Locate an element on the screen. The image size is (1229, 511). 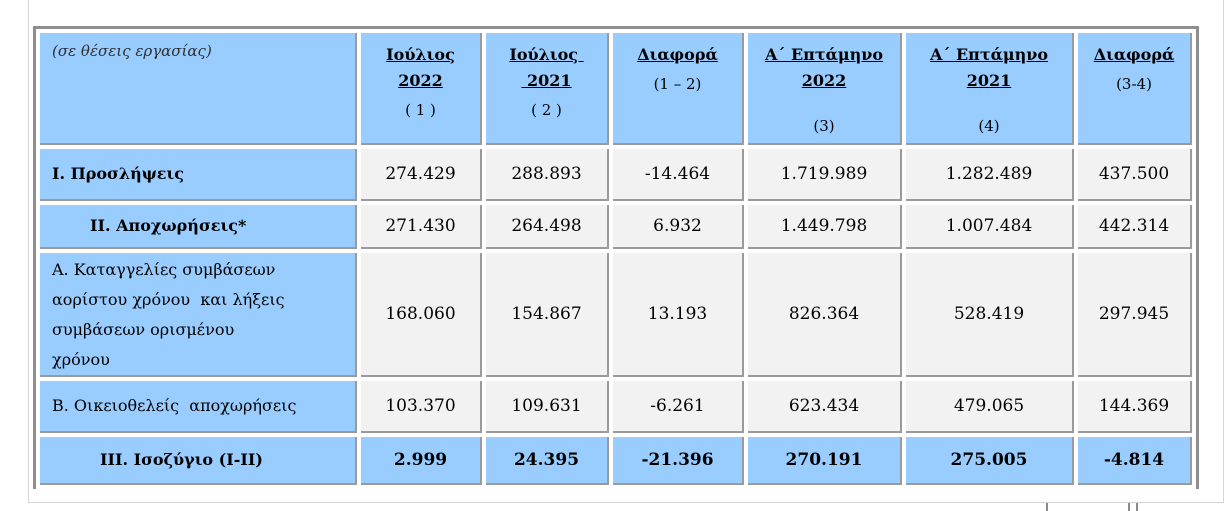
value-cell: 623.434 is located at coordinates (825, 407).